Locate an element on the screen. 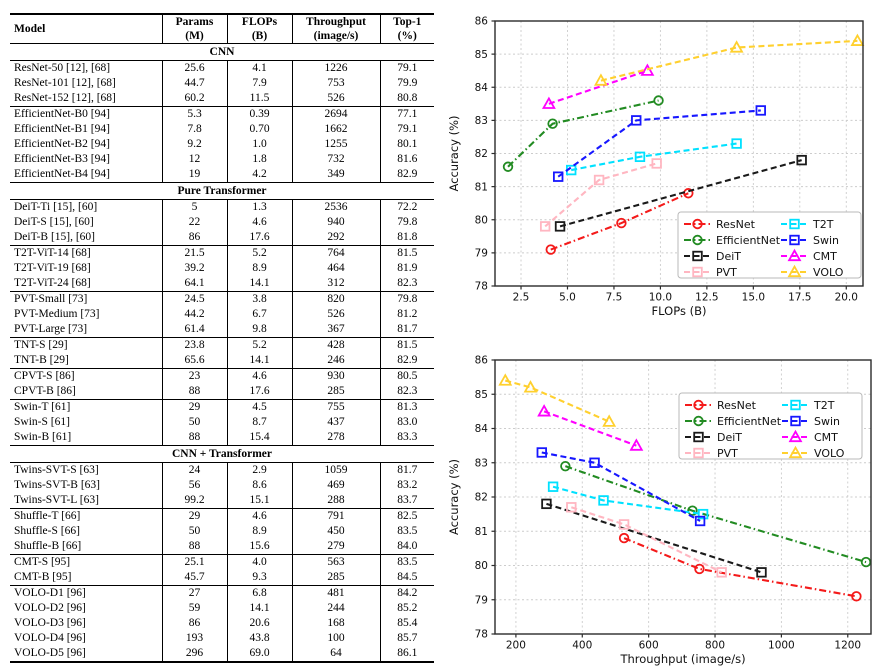 The width and height of the screenshot is (886, 671). legend: ResNet EfficientNet DeiT PVT T2T Swin CMT VOLO is located at coordinates (769, 245).